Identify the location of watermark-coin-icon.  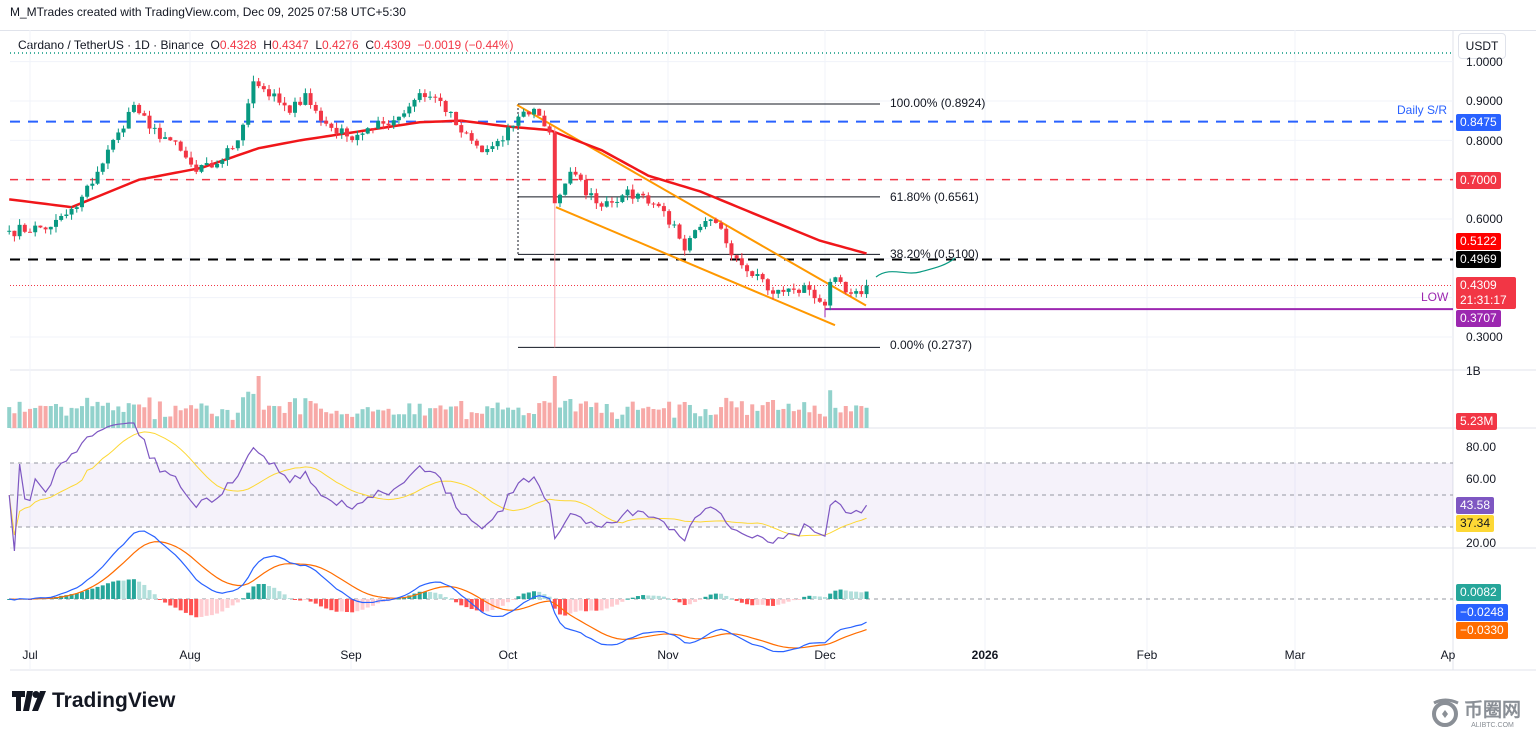
(1445, 712).